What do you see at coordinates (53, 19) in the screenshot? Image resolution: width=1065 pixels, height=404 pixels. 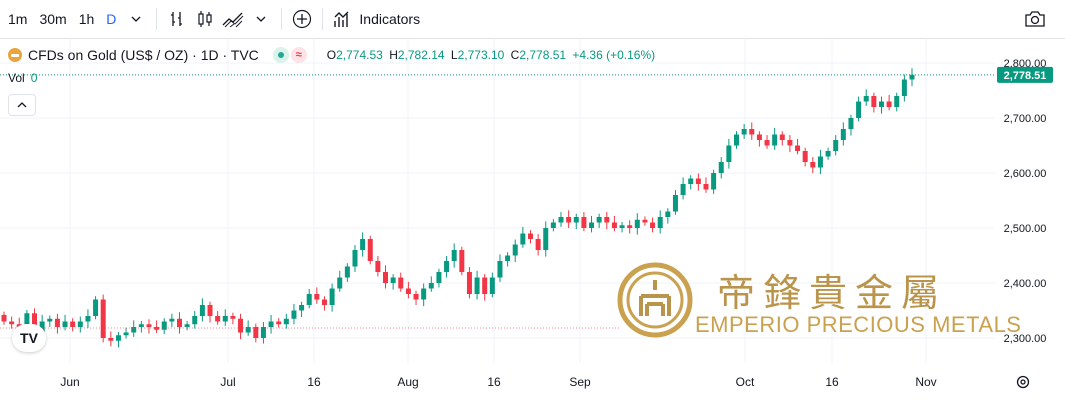 I see `interval-30m: 30m` at bounding box center [53, 19].